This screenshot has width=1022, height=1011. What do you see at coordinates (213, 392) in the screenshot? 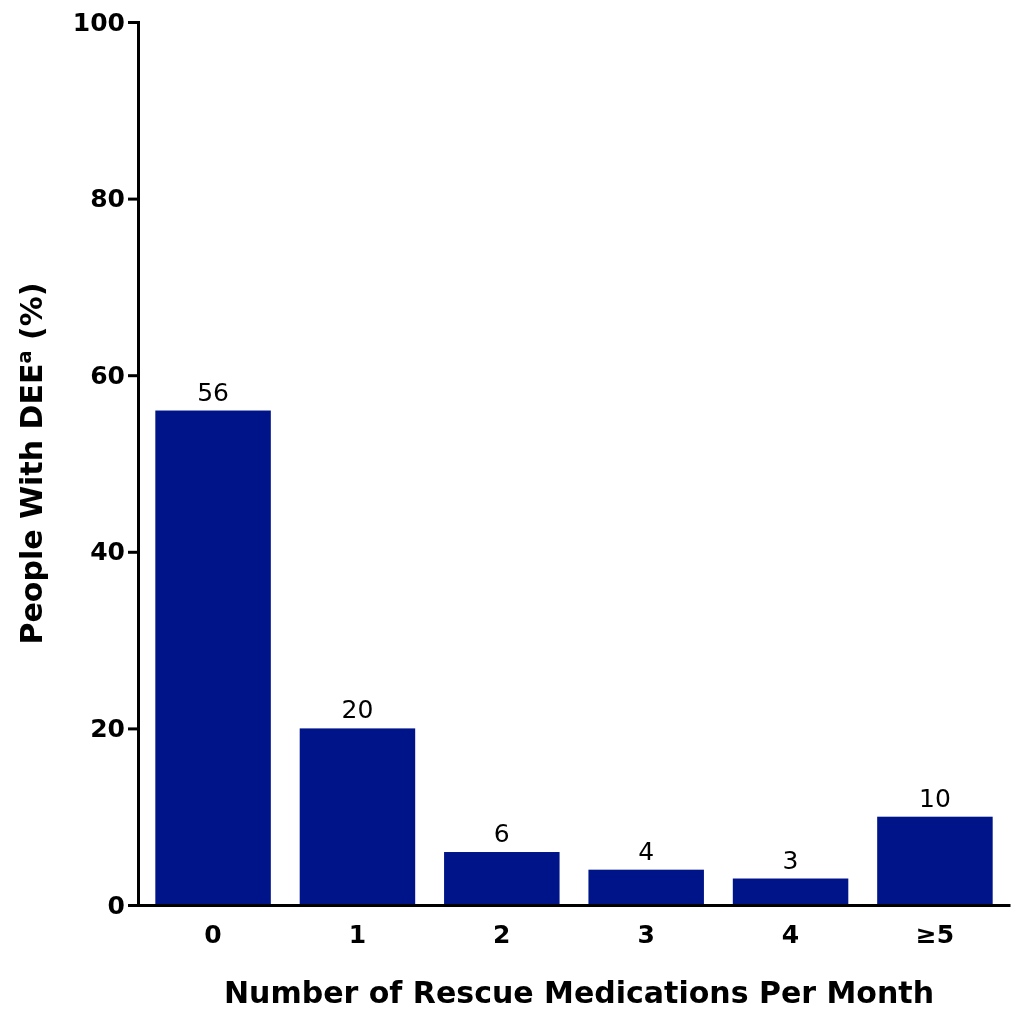
I see `data-label: 56` at bounding box center [213, 392].